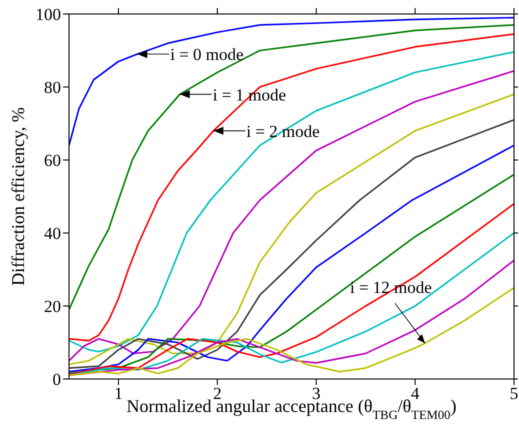 This screenshot has width=519, height=431. What do you see at coordinates (415, 394) in the screenshot?
I see `x-tick-label: 4` at bounding box center [415, 394].